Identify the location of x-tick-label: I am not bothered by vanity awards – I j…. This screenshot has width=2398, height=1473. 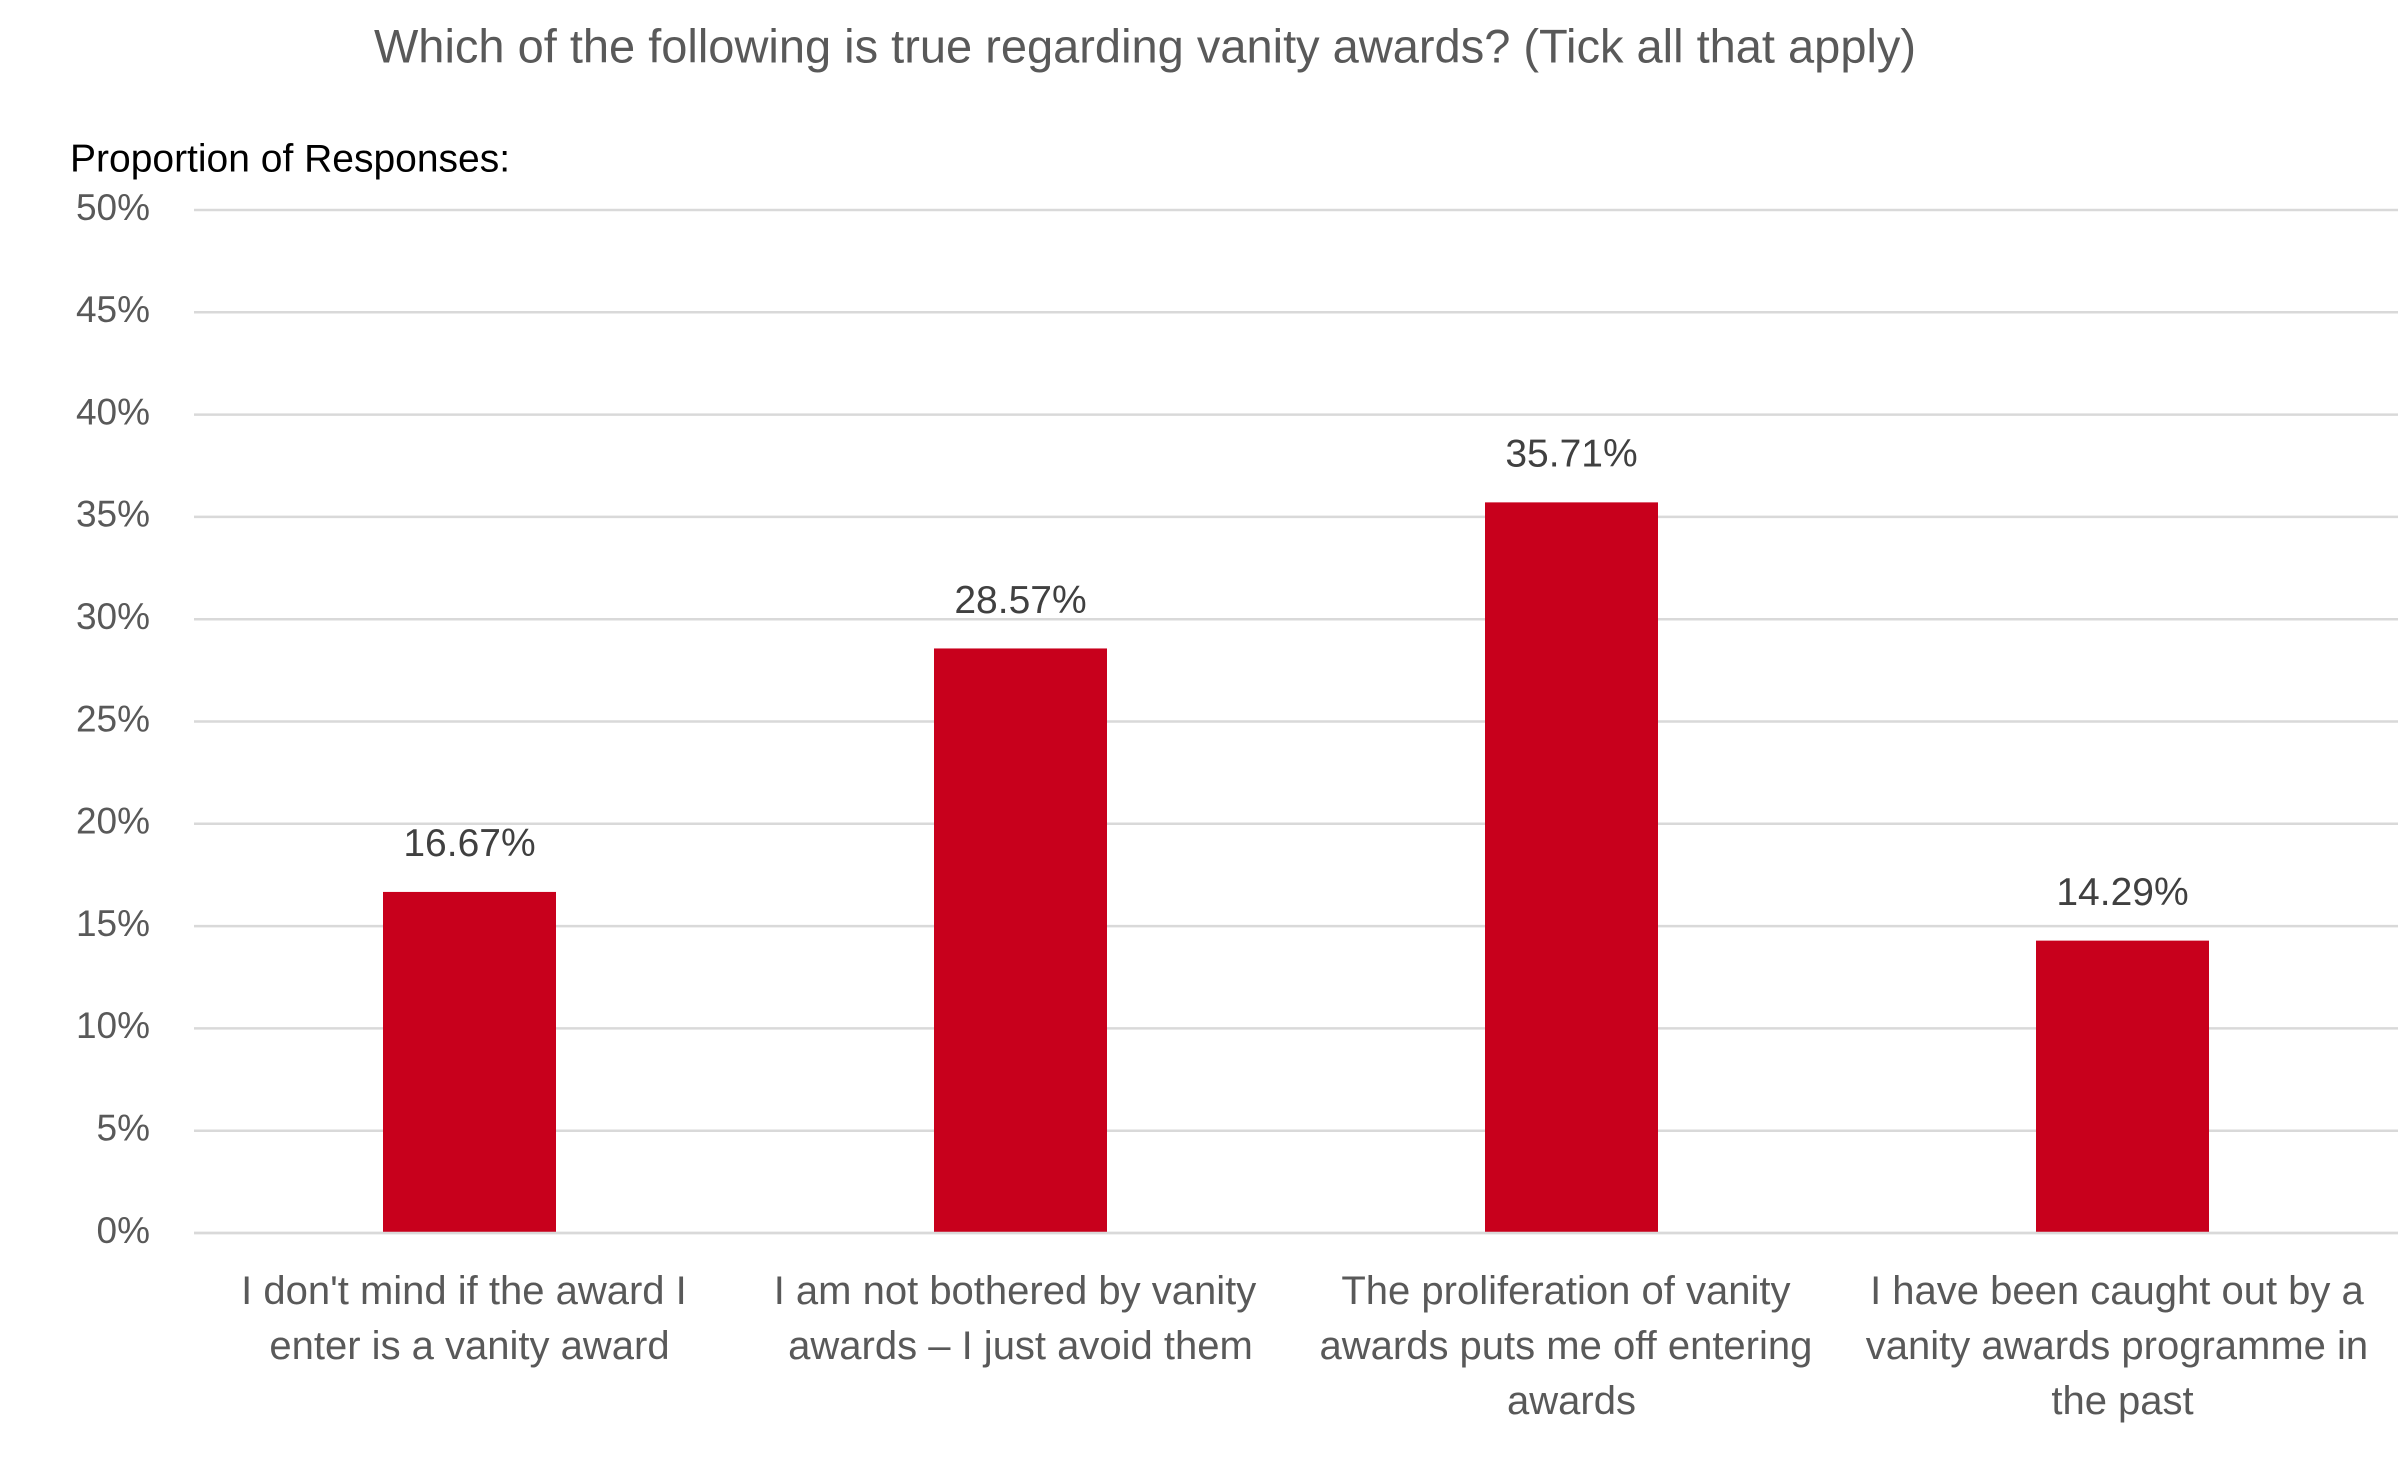
(1021, 1318).